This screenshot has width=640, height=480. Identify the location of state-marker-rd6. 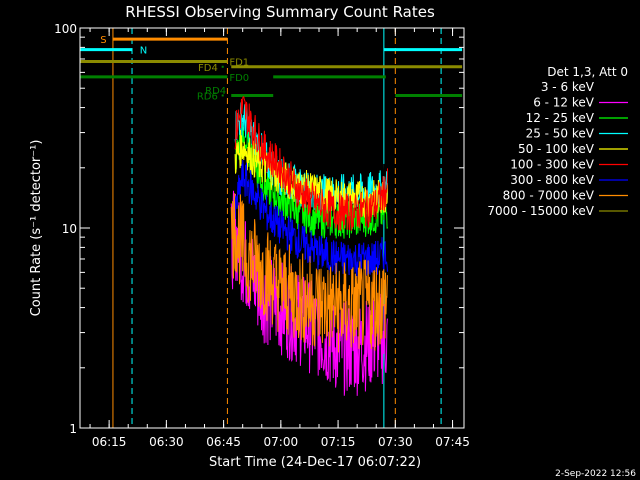
(222, 95).